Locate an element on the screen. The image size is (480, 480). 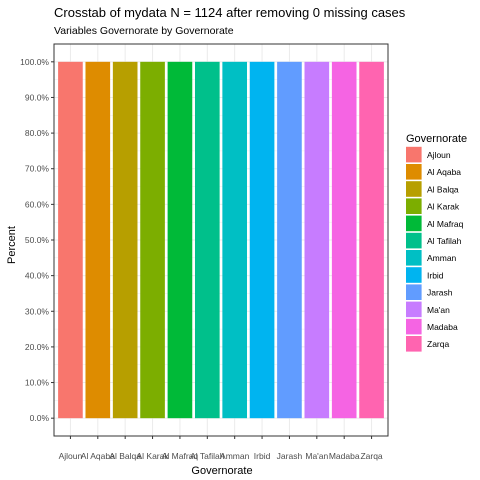
legend-label: Zarqa is located at coordinates (438, 344).